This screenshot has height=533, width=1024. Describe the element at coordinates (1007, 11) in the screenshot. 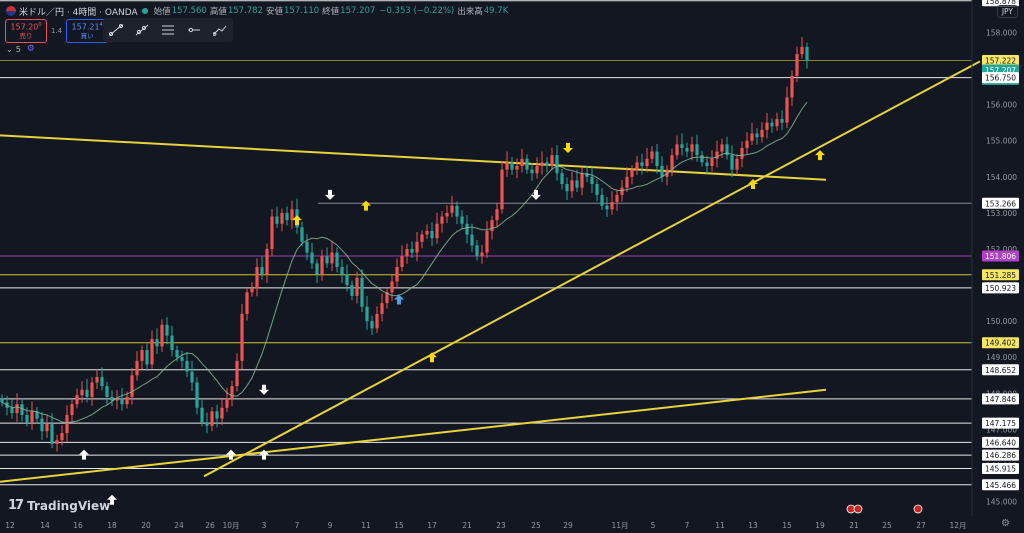

I see `currency-selector: JPY` at that location.